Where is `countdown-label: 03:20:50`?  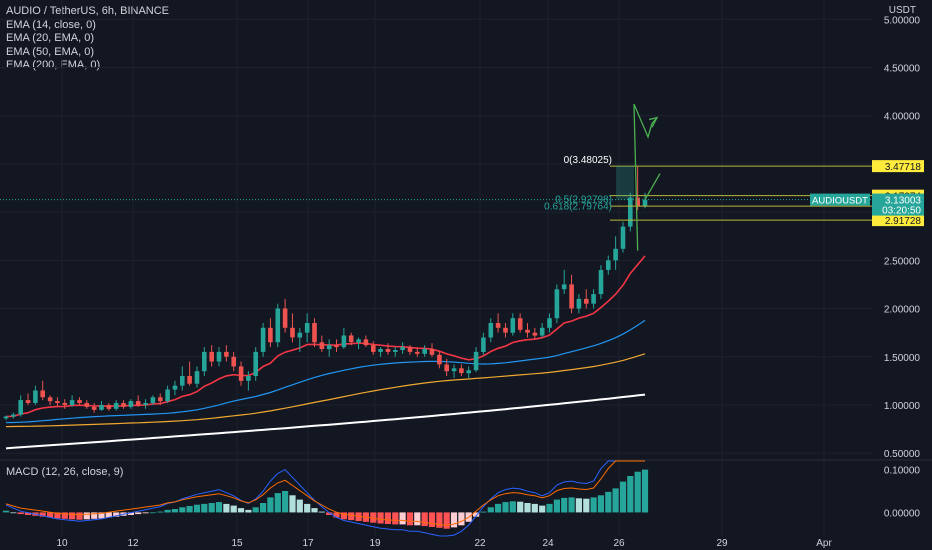 countdown-label: 03:20:50 is located at coordinates (901, 211).